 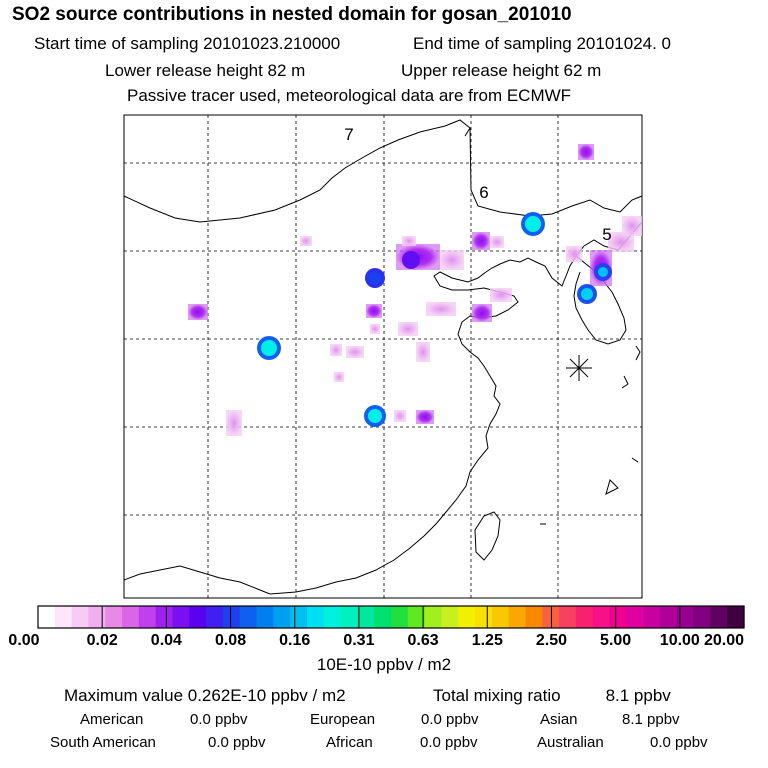 What do you see at coordinates (679, 640) in the screenshot?
I see `colorbar-tick-label: 10.00` at bounding box center [679, 640].